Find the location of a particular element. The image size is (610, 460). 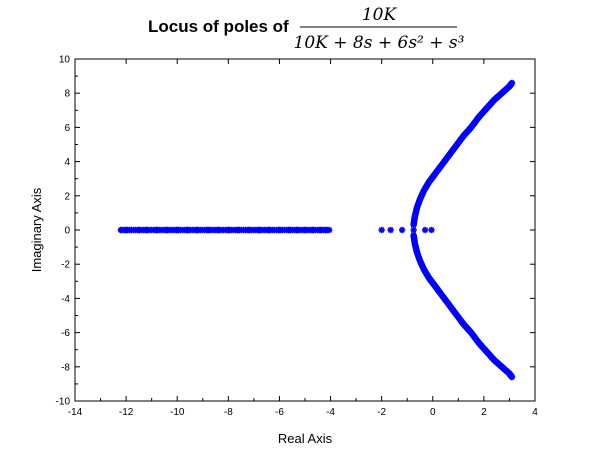

x-tick-label: -8 is located at coordinates (228, 412).